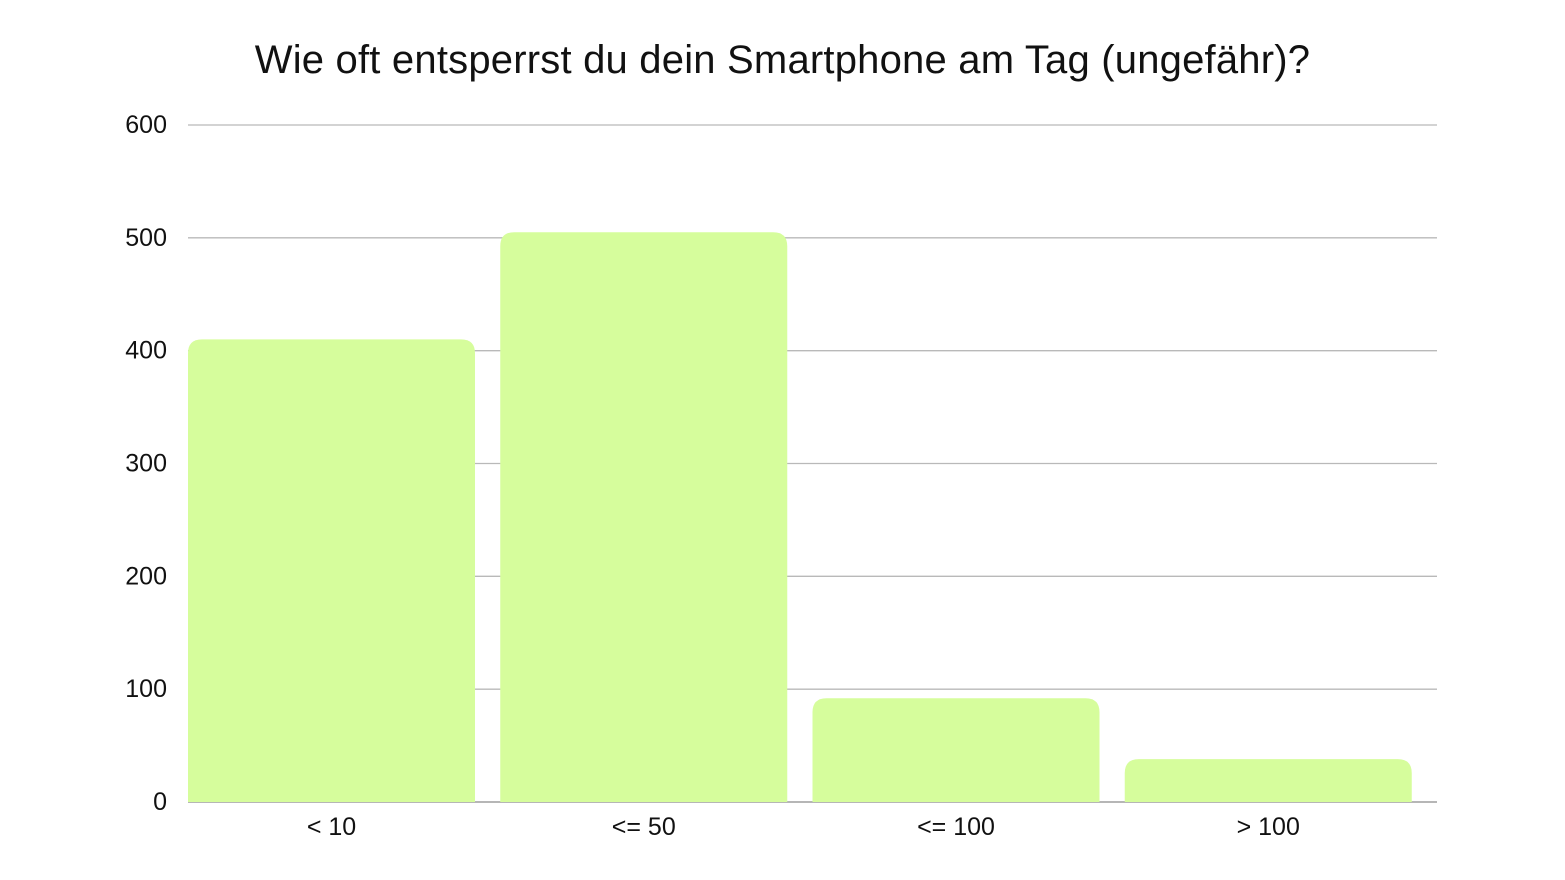 The width and height of the screenshot is (1565, 880). What do you see at coordinates (644, 827) in the screenshot?
I see `x-category-label: <= 50` at bounding box center [644, 827].